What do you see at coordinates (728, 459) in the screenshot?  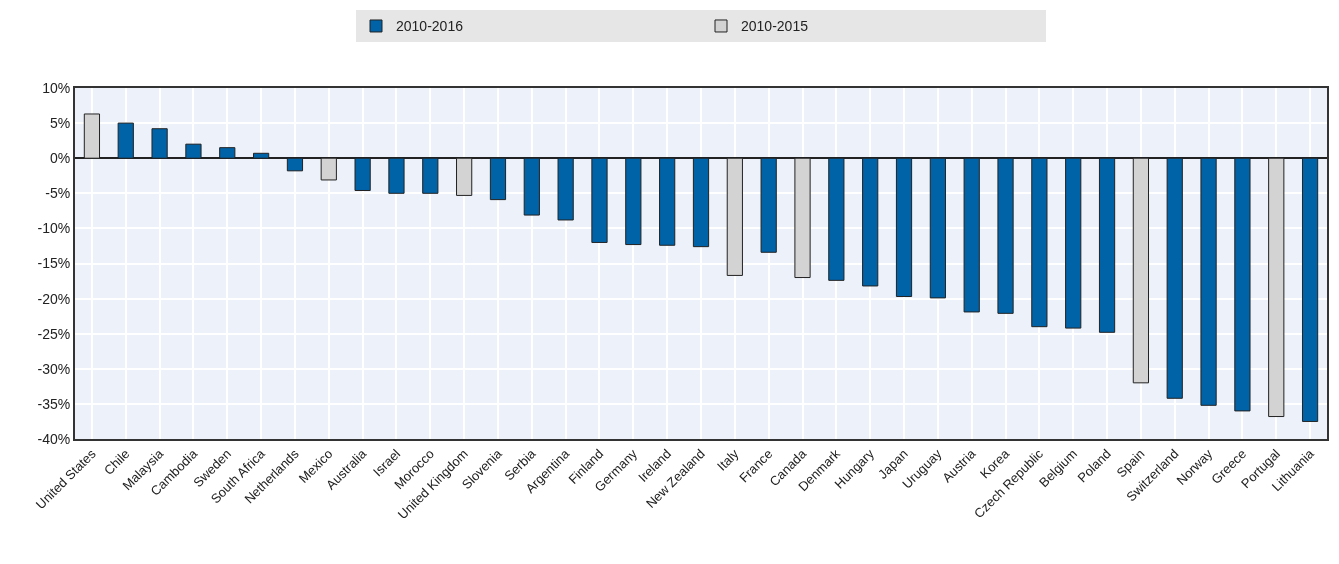 I see `x-tick-label: Italy` at bounding box center [728, 459].